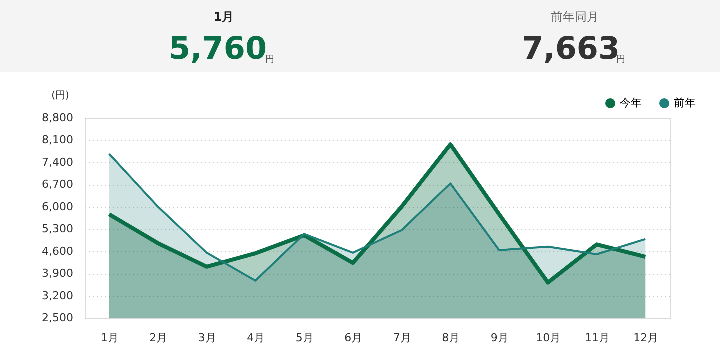 Image resolution: width=720 pixels, height=361 pixels. What do you see at coordinates (58, 140) in the screenshot?
I see `y-tick-label: 8,100` at bounding box center [58, 140].